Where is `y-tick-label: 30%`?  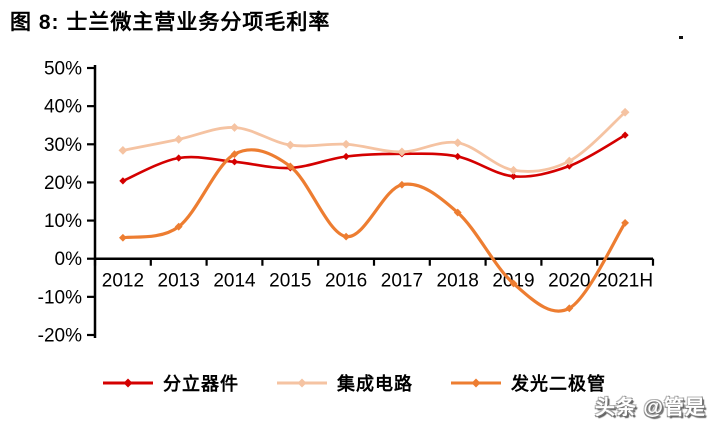 y-tick-label: 30% is located at coordinates (63, 145).